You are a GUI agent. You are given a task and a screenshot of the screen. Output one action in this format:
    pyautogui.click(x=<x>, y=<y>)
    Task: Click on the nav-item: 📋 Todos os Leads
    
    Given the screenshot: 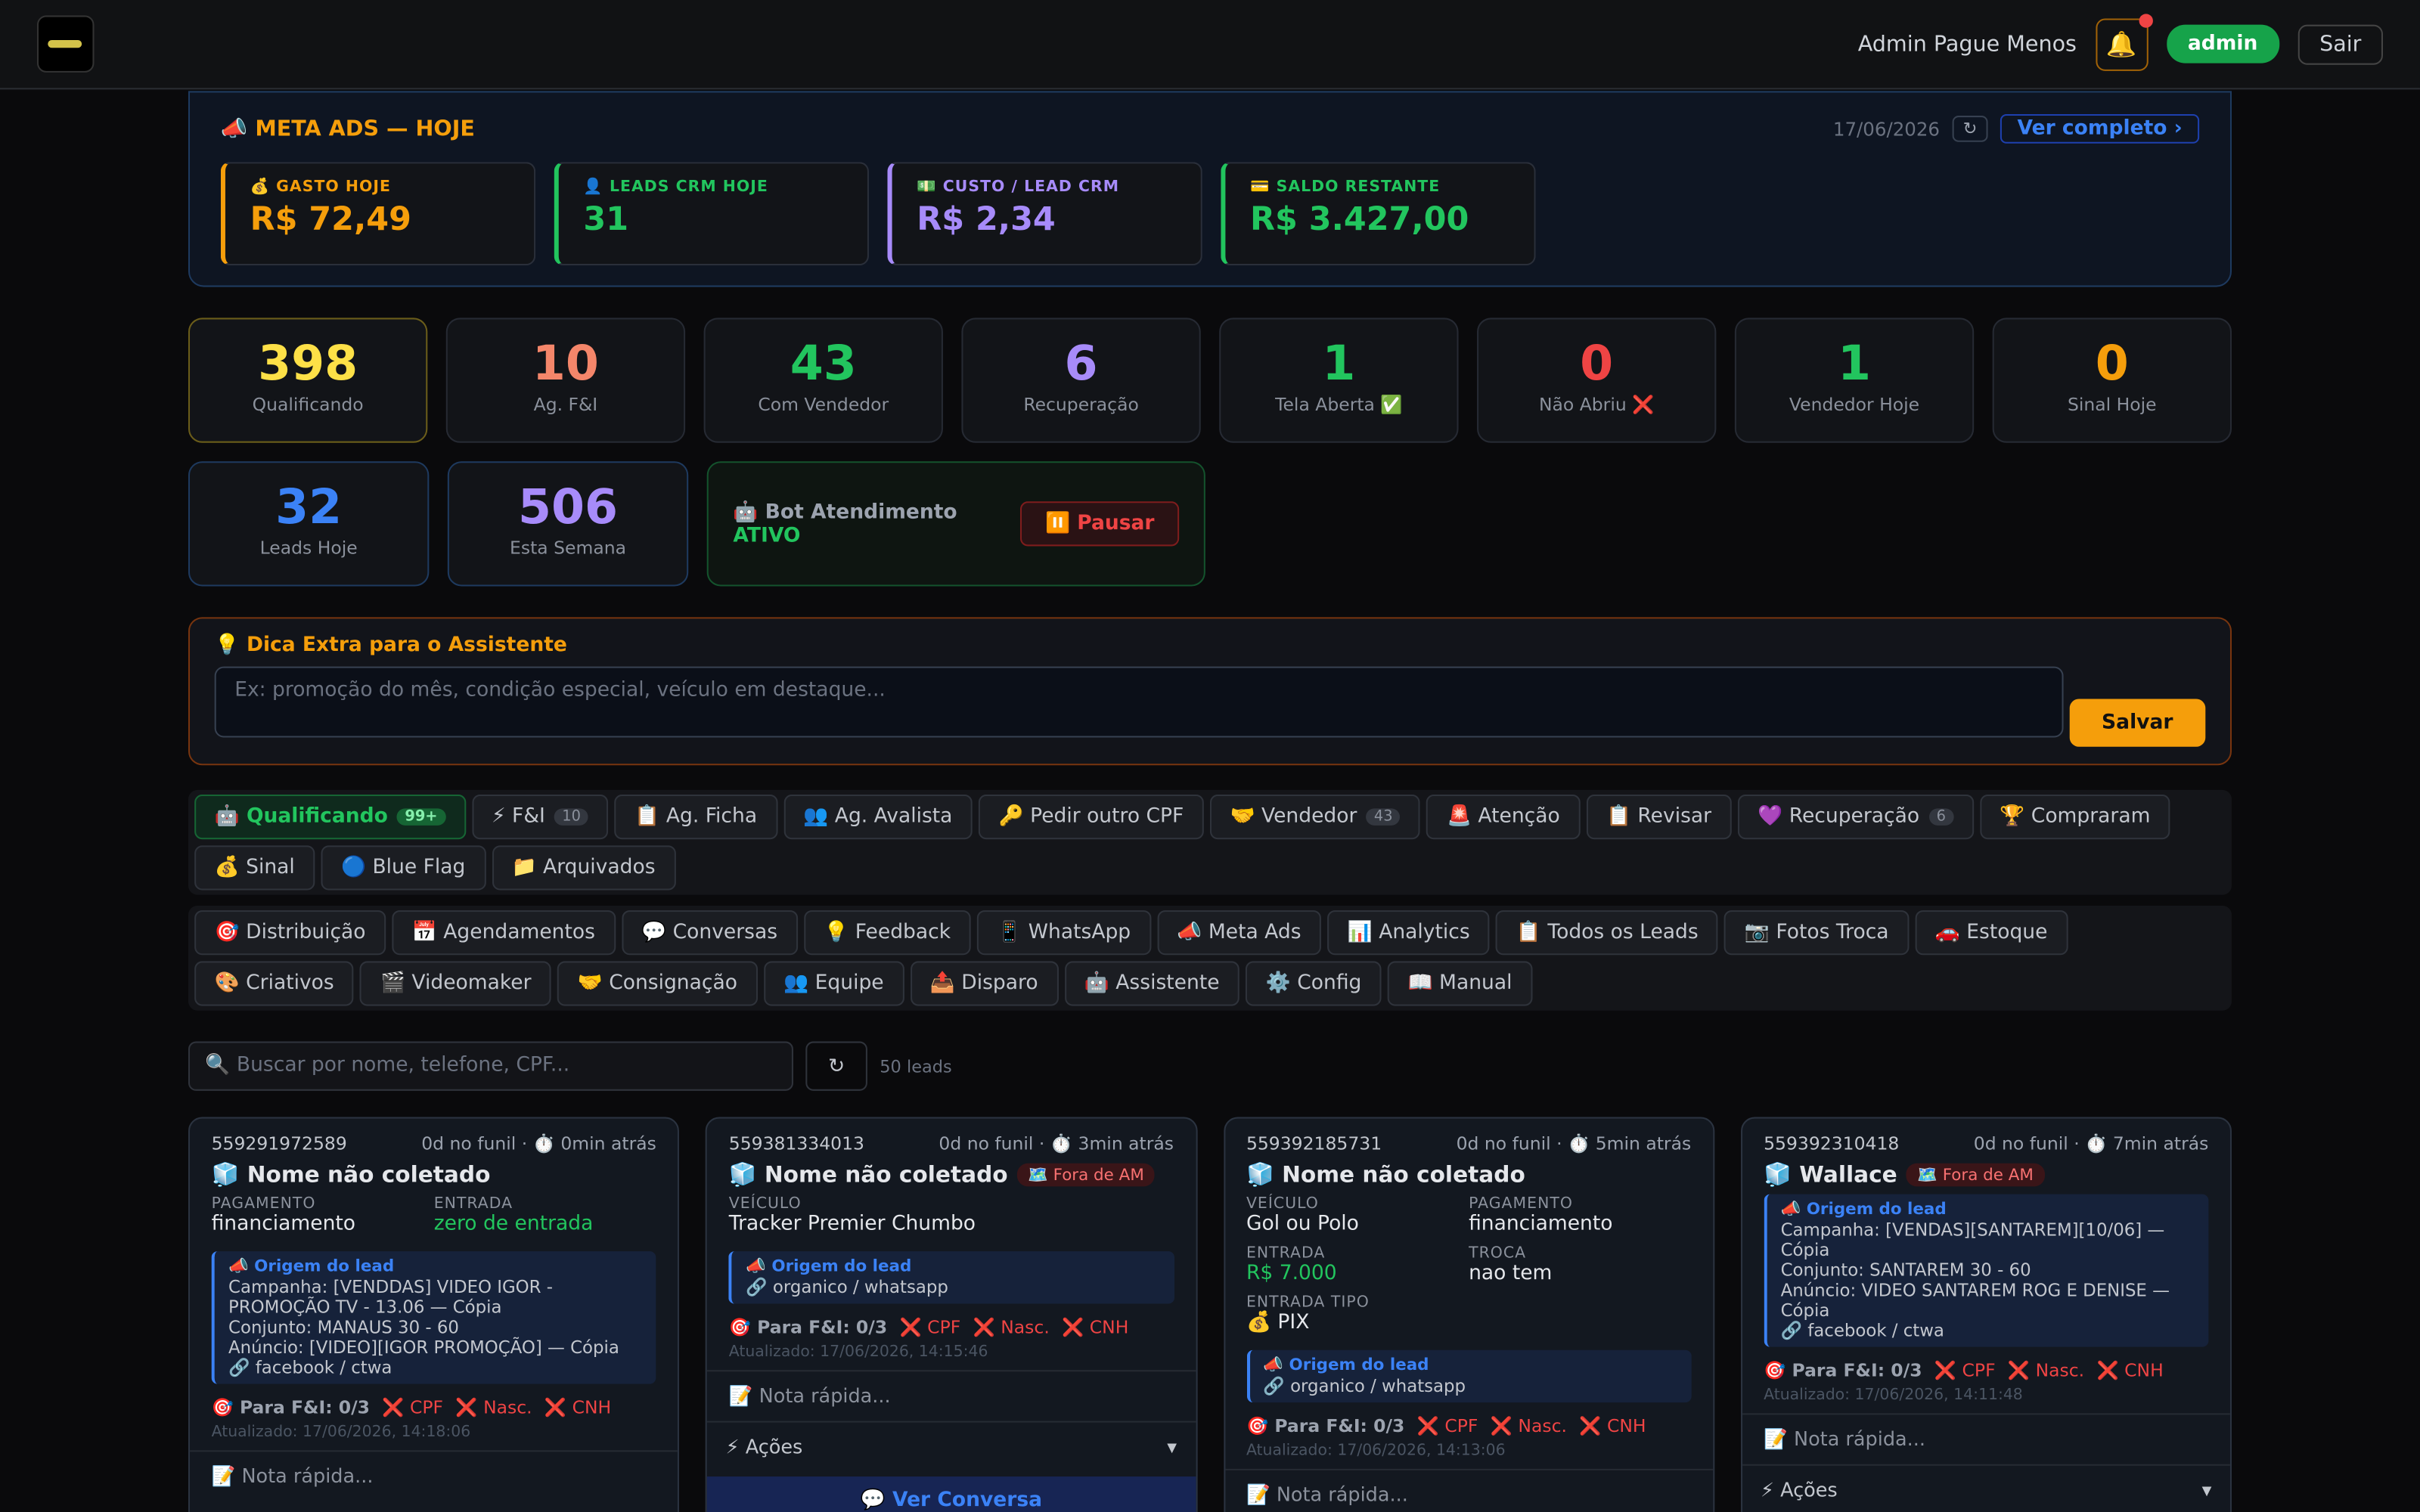 What is the action you would take?
    pyautogui.click(x=1607, y=933)
    